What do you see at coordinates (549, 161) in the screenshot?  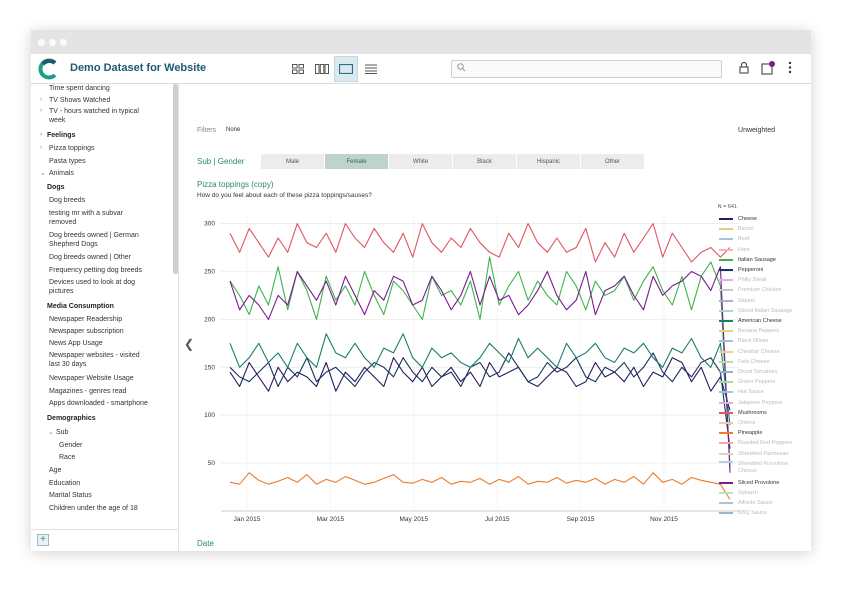 I see `tab-hispanic: Hispanic` at bounding box center [549, 161].